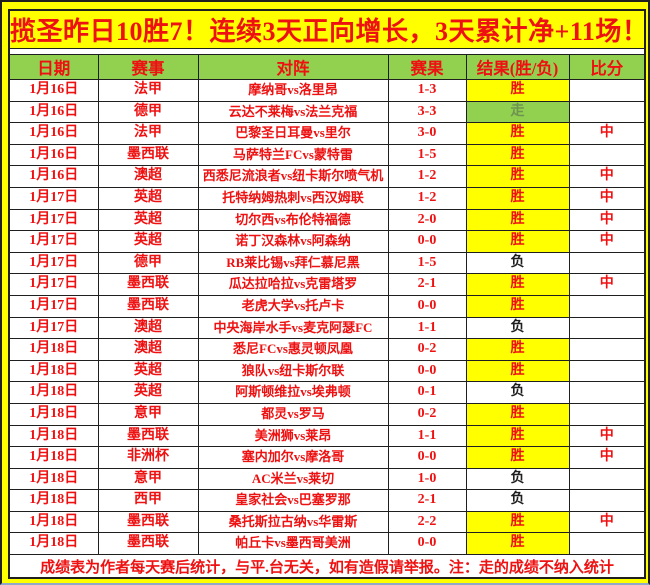 This screenshot has height=585, width=650. What do you see at coordinates (293, 176) in the screenshot?
I see `match-cell: 西悉尼流浪者vs纽卡斯尔喷气机` at bounding box center [293, 176].